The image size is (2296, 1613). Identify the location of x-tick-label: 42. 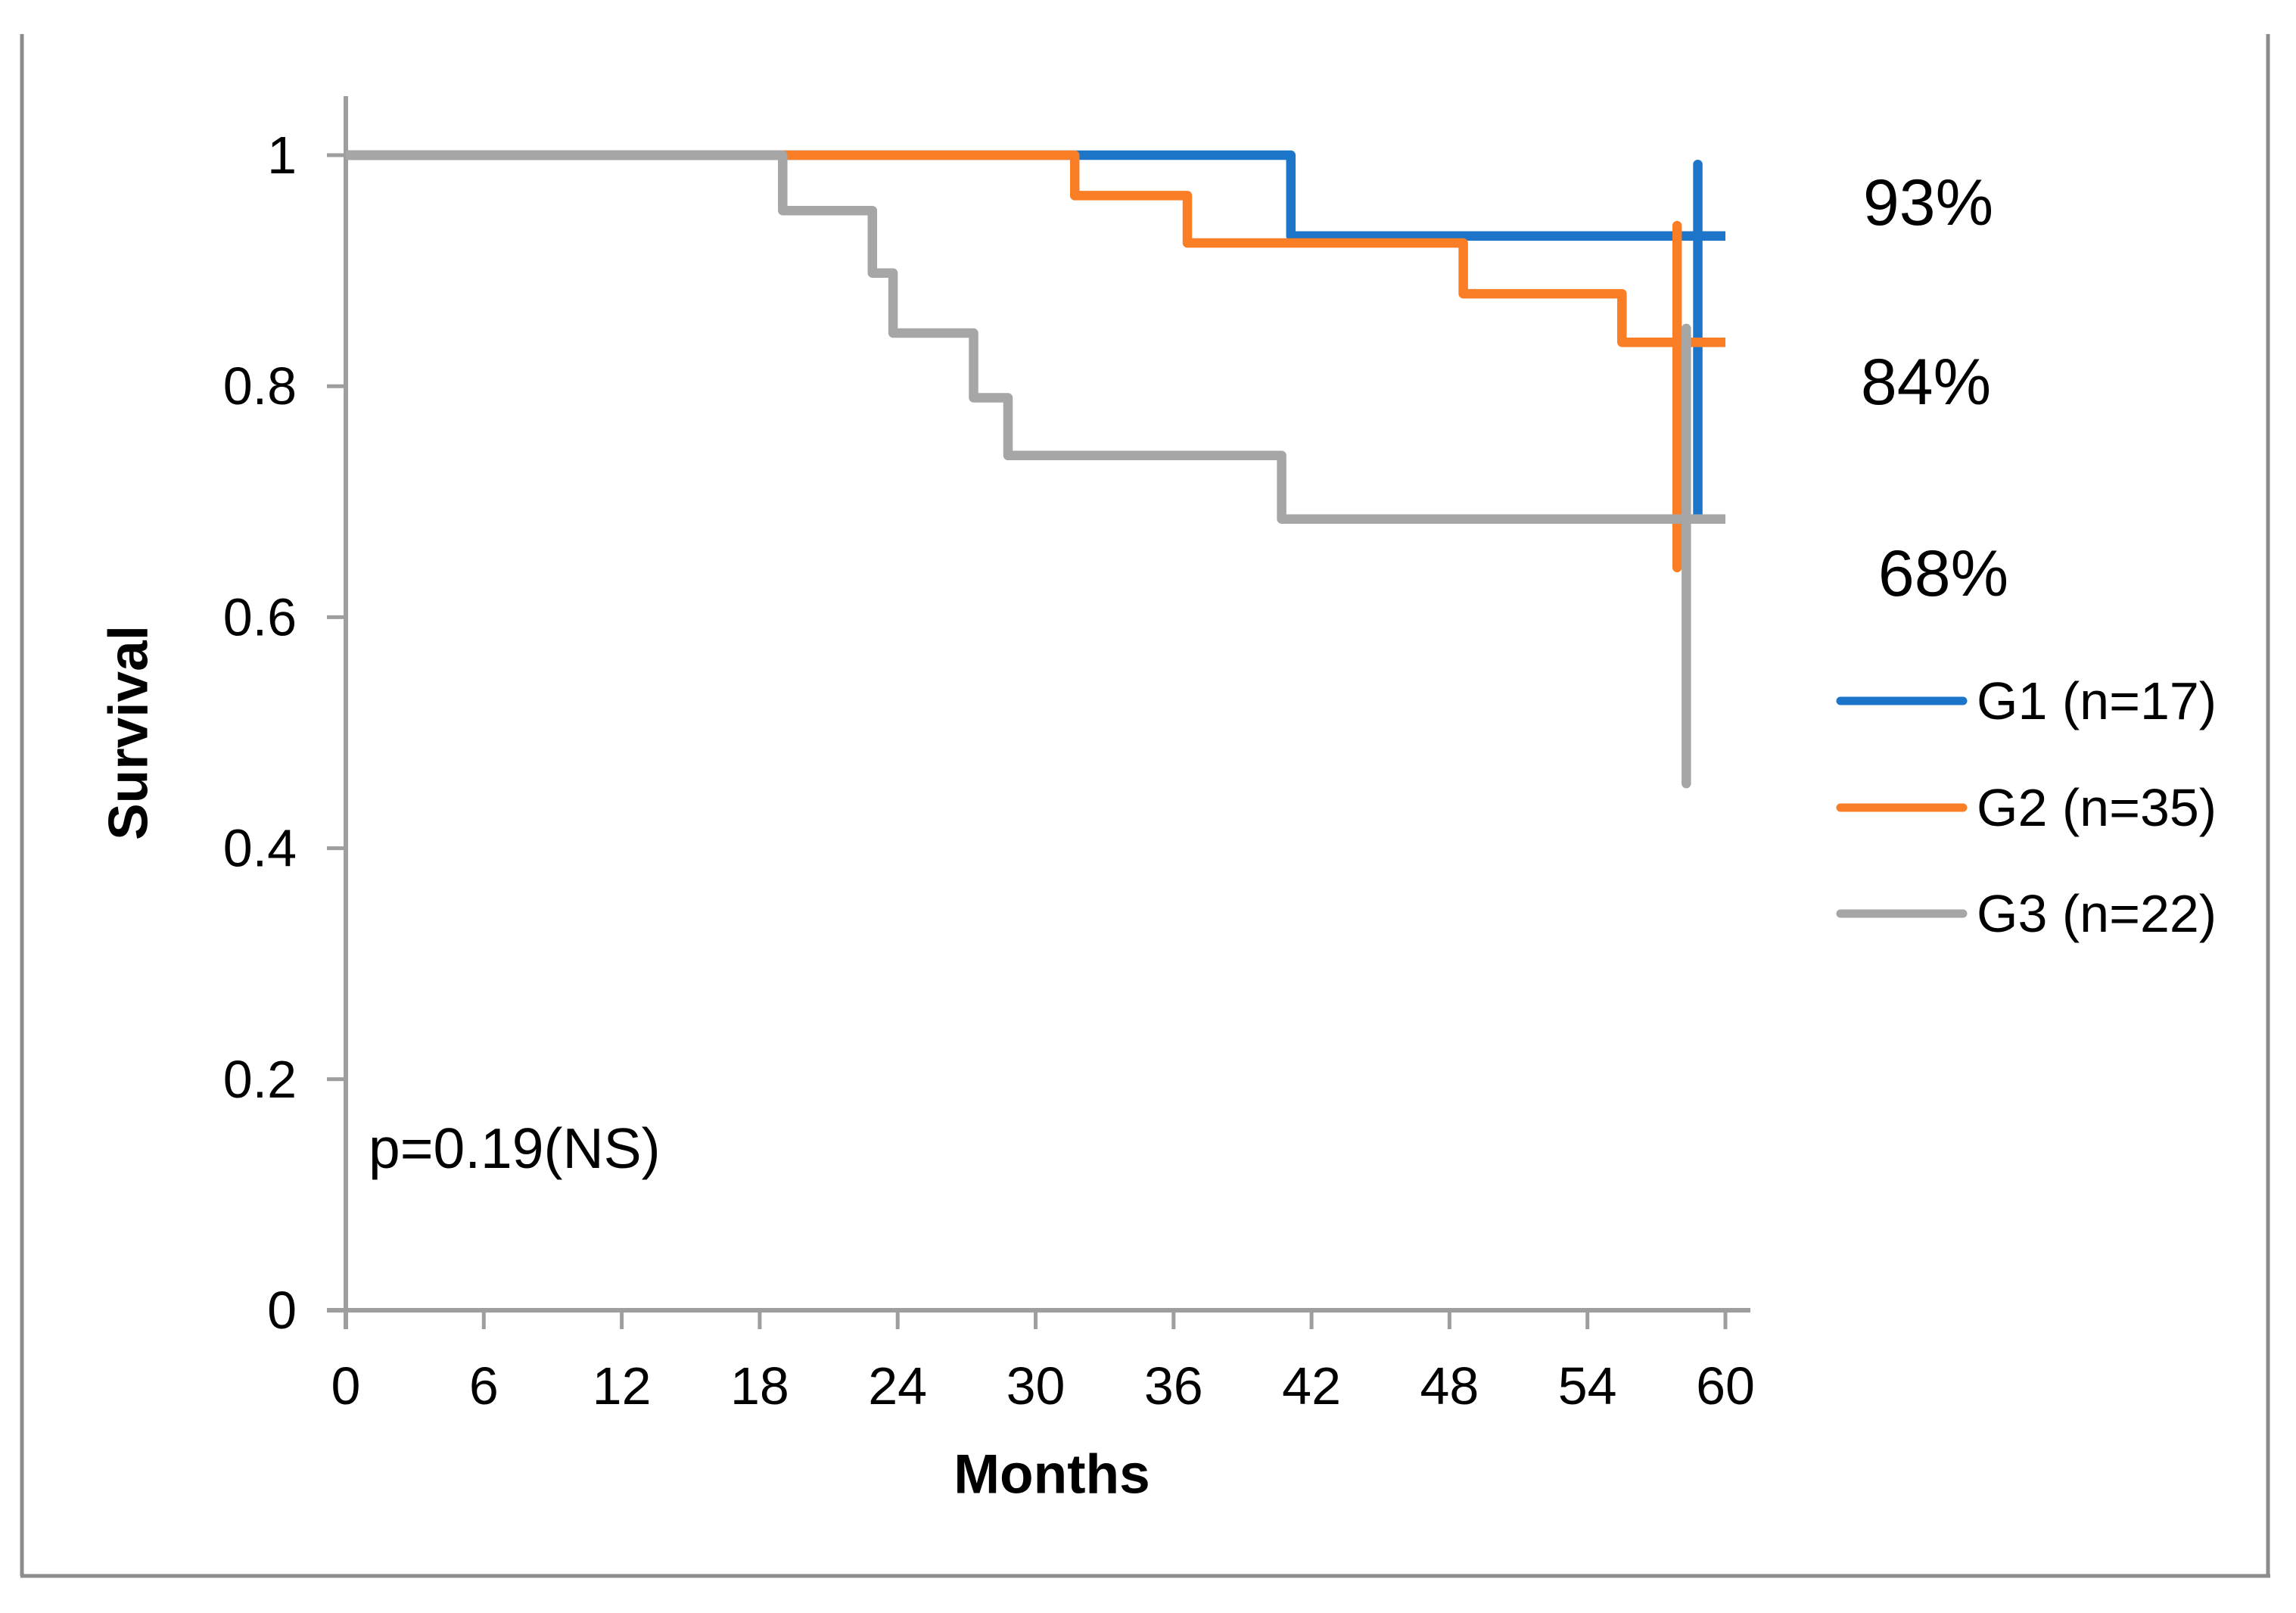
(1311, 1385).